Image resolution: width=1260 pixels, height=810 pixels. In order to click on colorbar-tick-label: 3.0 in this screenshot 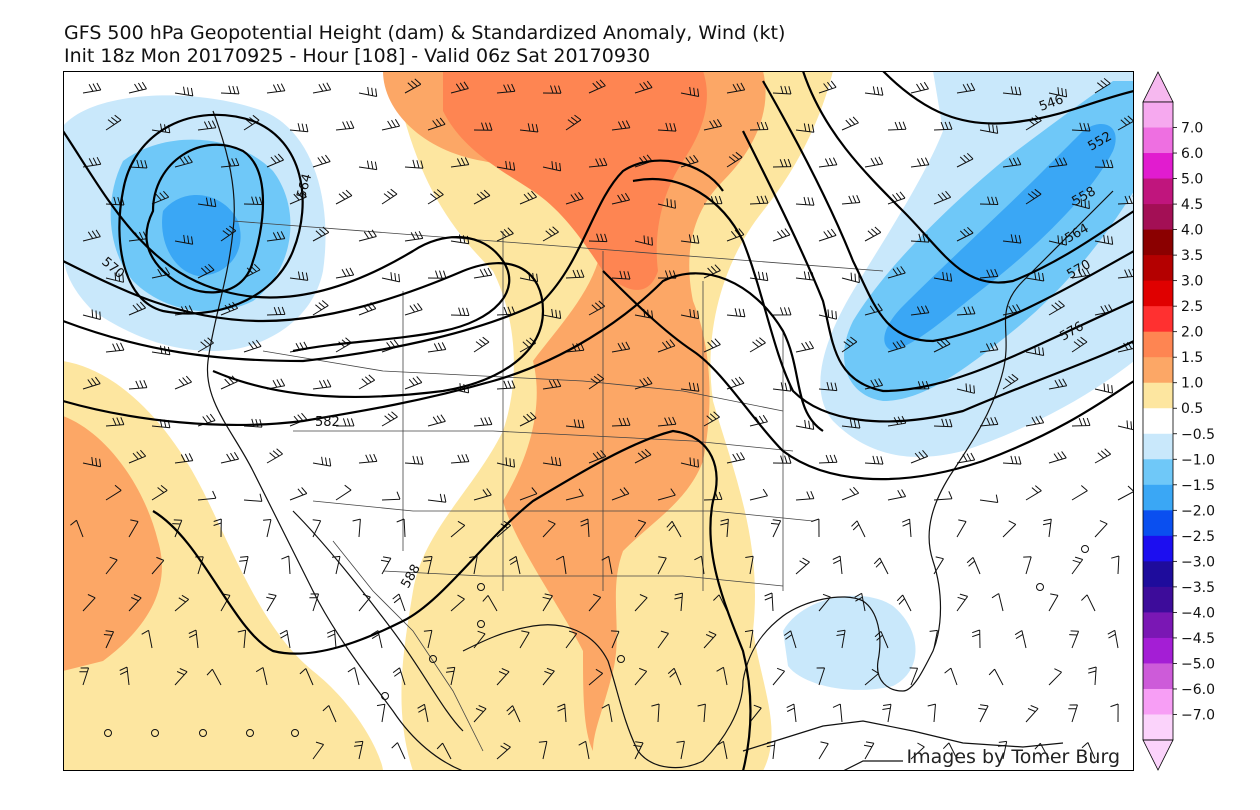, I will do `click(1192, 282)`.